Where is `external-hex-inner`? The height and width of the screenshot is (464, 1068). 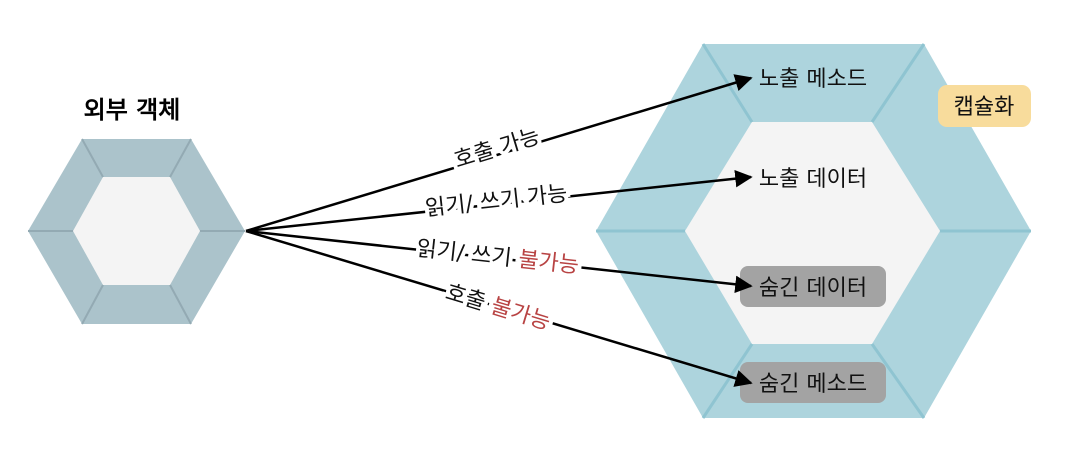
external-hex-inner is located at coordinates (136, 231).